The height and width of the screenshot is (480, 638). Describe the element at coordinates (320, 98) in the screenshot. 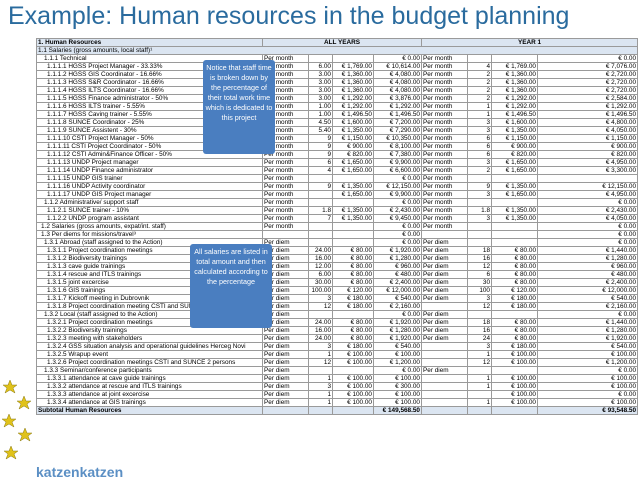

I see `quantity: 3.00` at that location.